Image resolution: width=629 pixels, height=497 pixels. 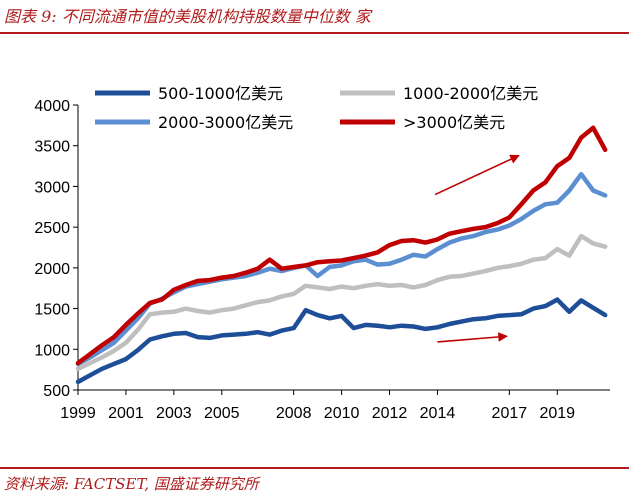 I want to click on source-rule, so click(x=314, y=468).